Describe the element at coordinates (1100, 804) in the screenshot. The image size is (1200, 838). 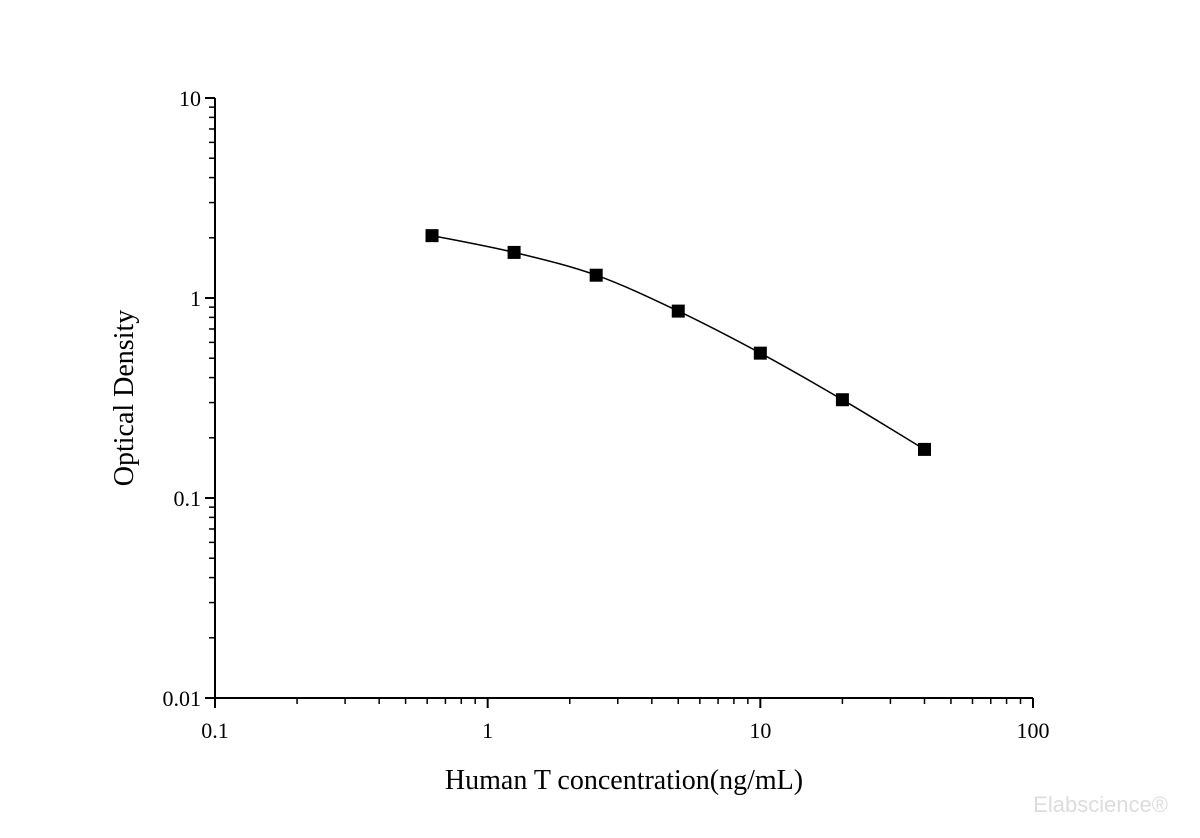
I see `watermark: Elabscience®` at that location.